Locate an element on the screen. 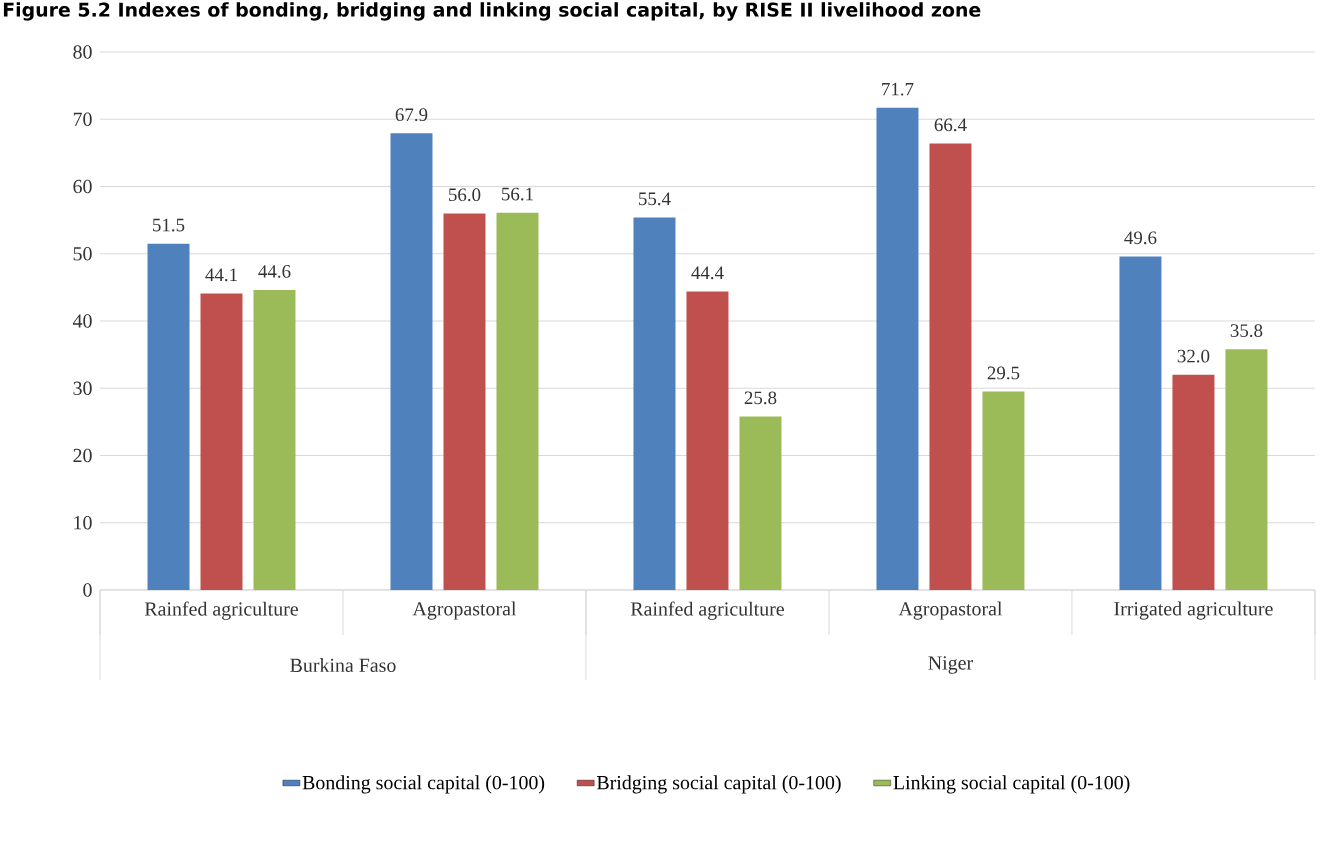 Image resolution: width=1343 pixels, height=844 pixels. y-tick-label: 10 is located at coordinates (83, 523).